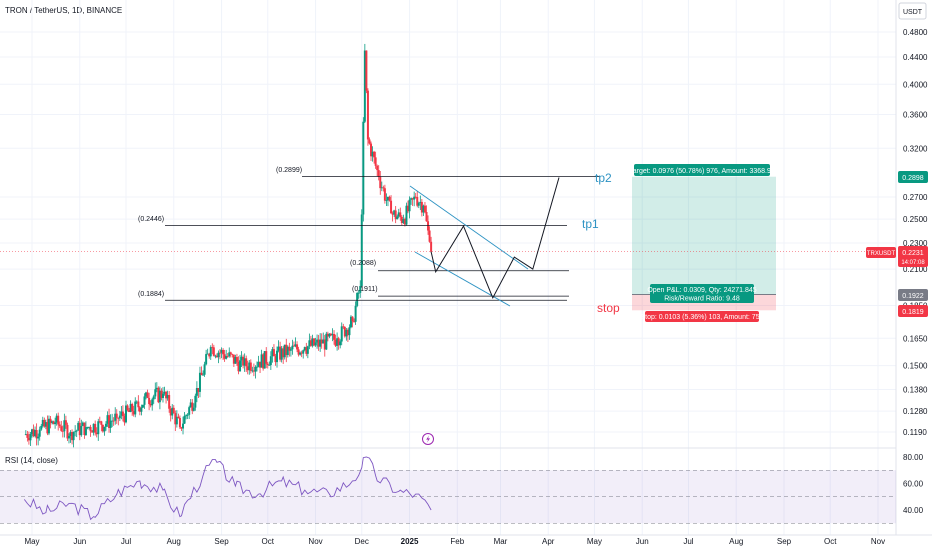 This screenshot has width=932, height=550. What do you see at coordinates (603, 178) in the screenshot?
I see `tp2-label: tp2` at bounding box center [603, 178].